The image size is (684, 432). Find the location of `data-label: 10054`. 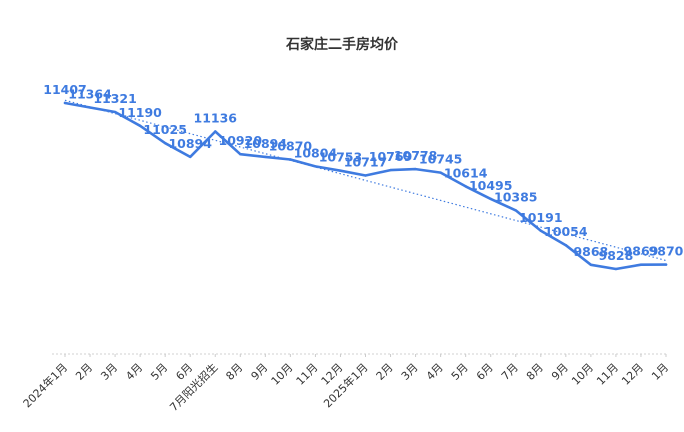

data-label: 10054 is located at coordinates (566, 231).